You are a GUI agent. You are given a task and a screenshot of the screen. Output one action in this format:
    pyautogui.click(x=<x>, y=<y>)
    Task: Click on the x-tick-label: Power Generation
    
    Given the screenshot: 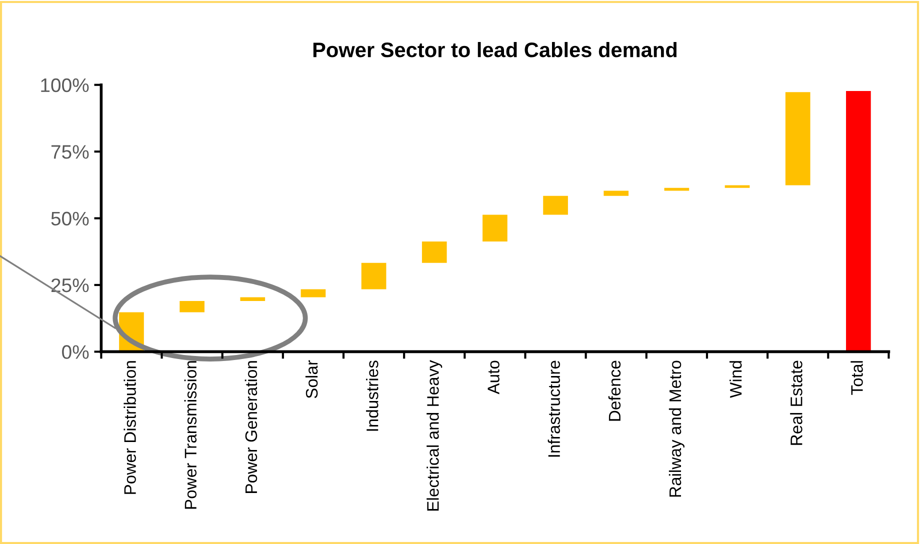 What is the action you would take?
    pyautogui.click(x=251, y=427)
    